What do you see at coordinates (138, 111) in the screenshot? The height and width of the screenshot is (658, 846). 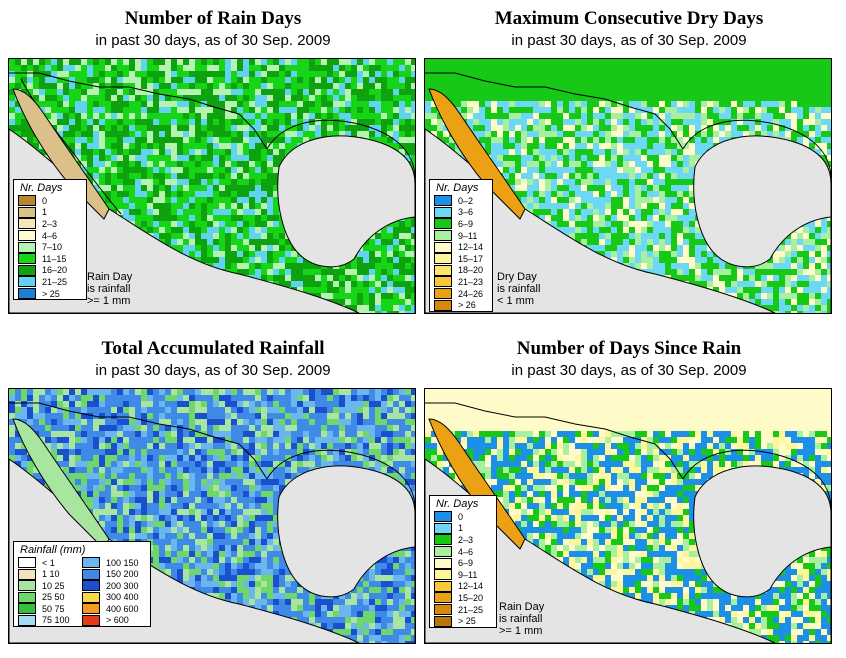 I see `us-mexico-border` at bounding box center [138, 111].